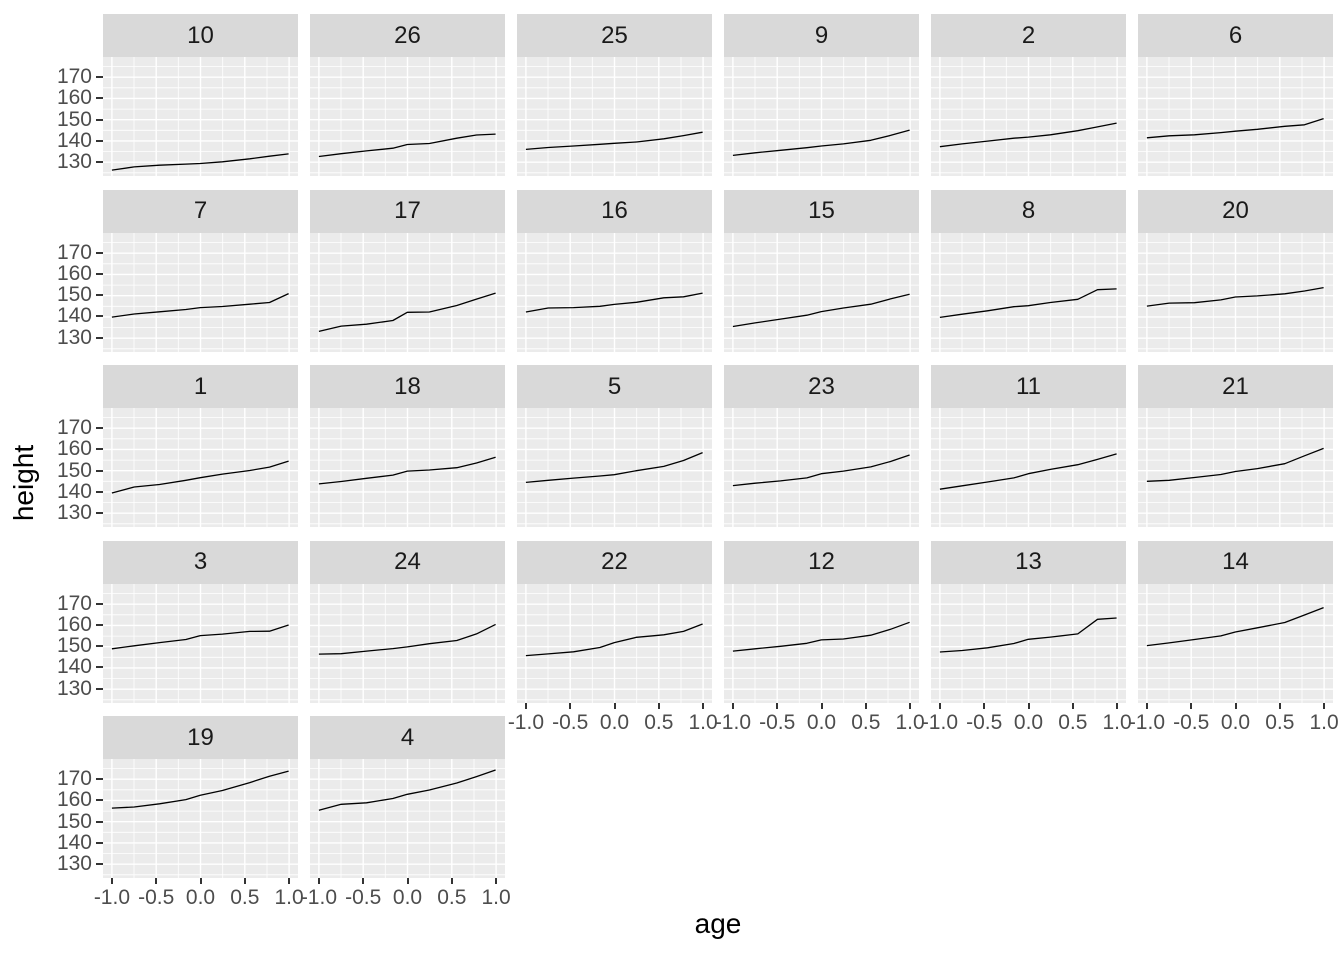 The image size is (1344, 960). I want to click on facet-strip: 17, so click(407, 211).